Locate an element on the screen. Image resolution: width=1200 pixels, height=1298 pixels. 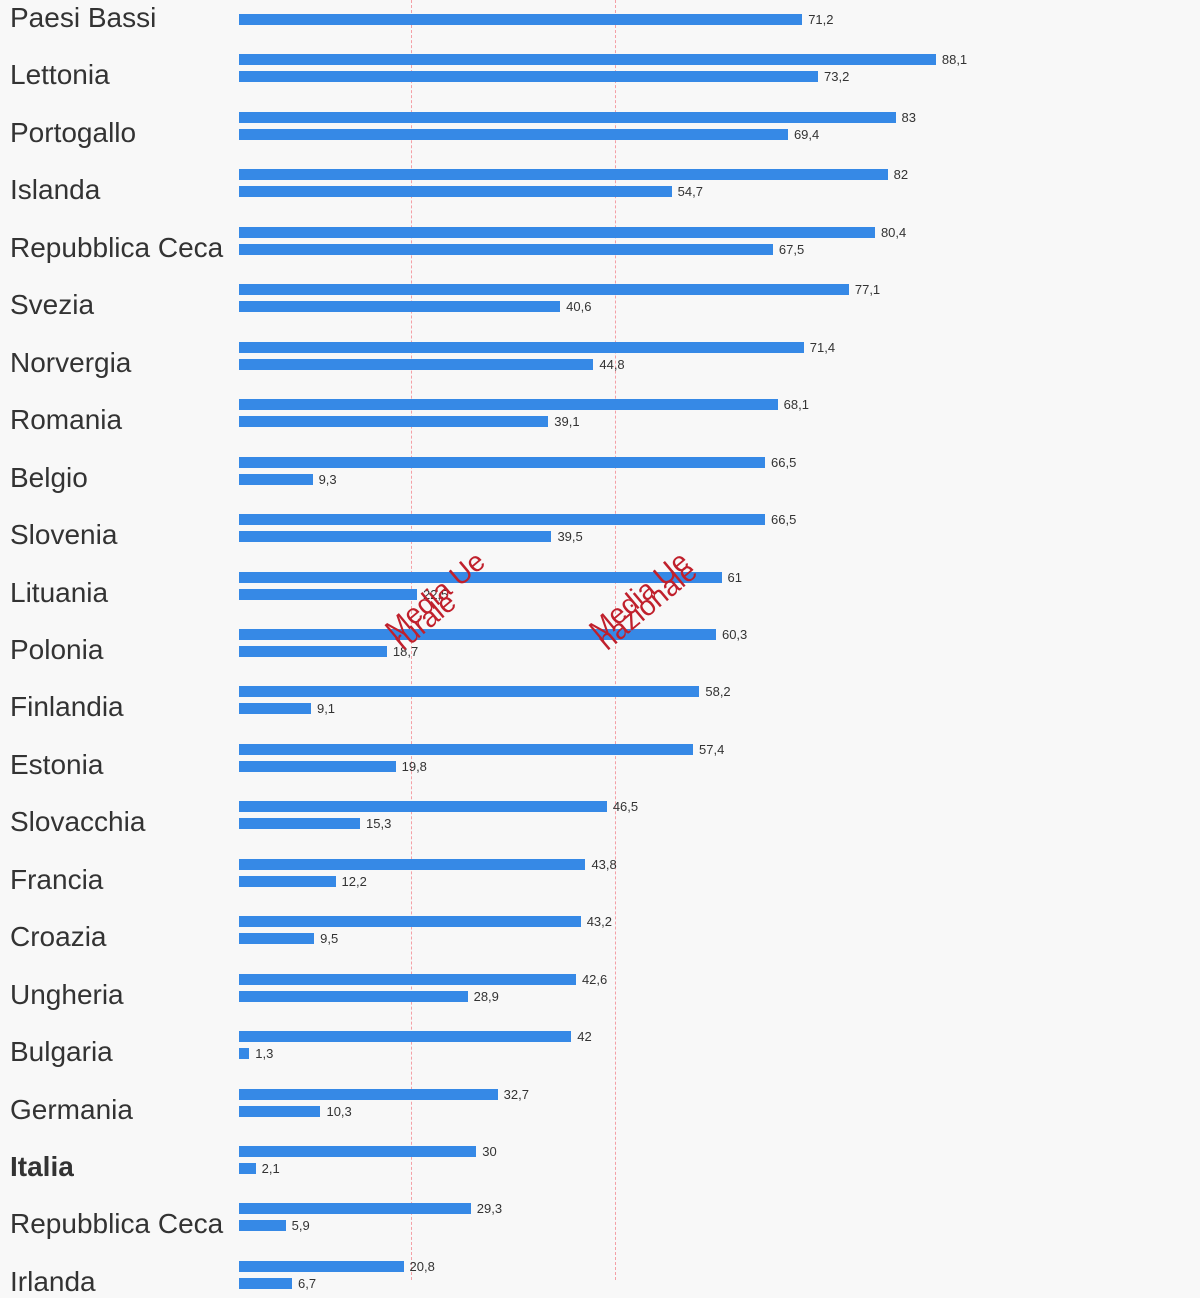
data-label: 43,2 is located at coordinates (599, 922).